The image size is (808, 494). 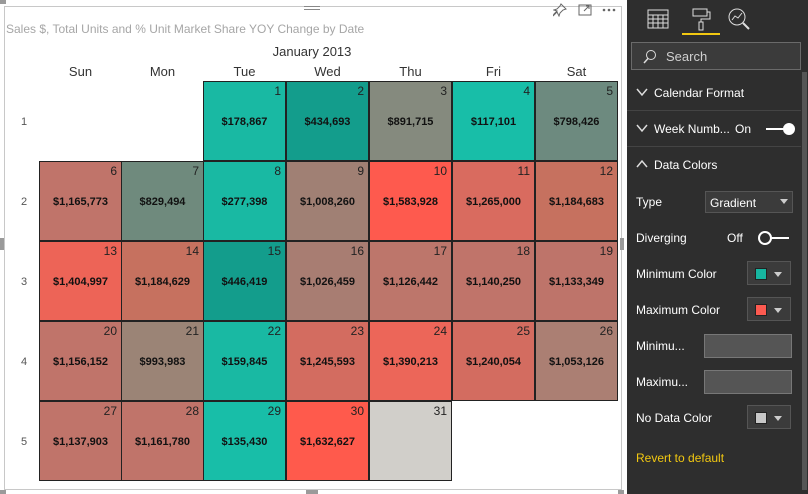 I want to click on day-number: 22, so click(x=274, y=331).